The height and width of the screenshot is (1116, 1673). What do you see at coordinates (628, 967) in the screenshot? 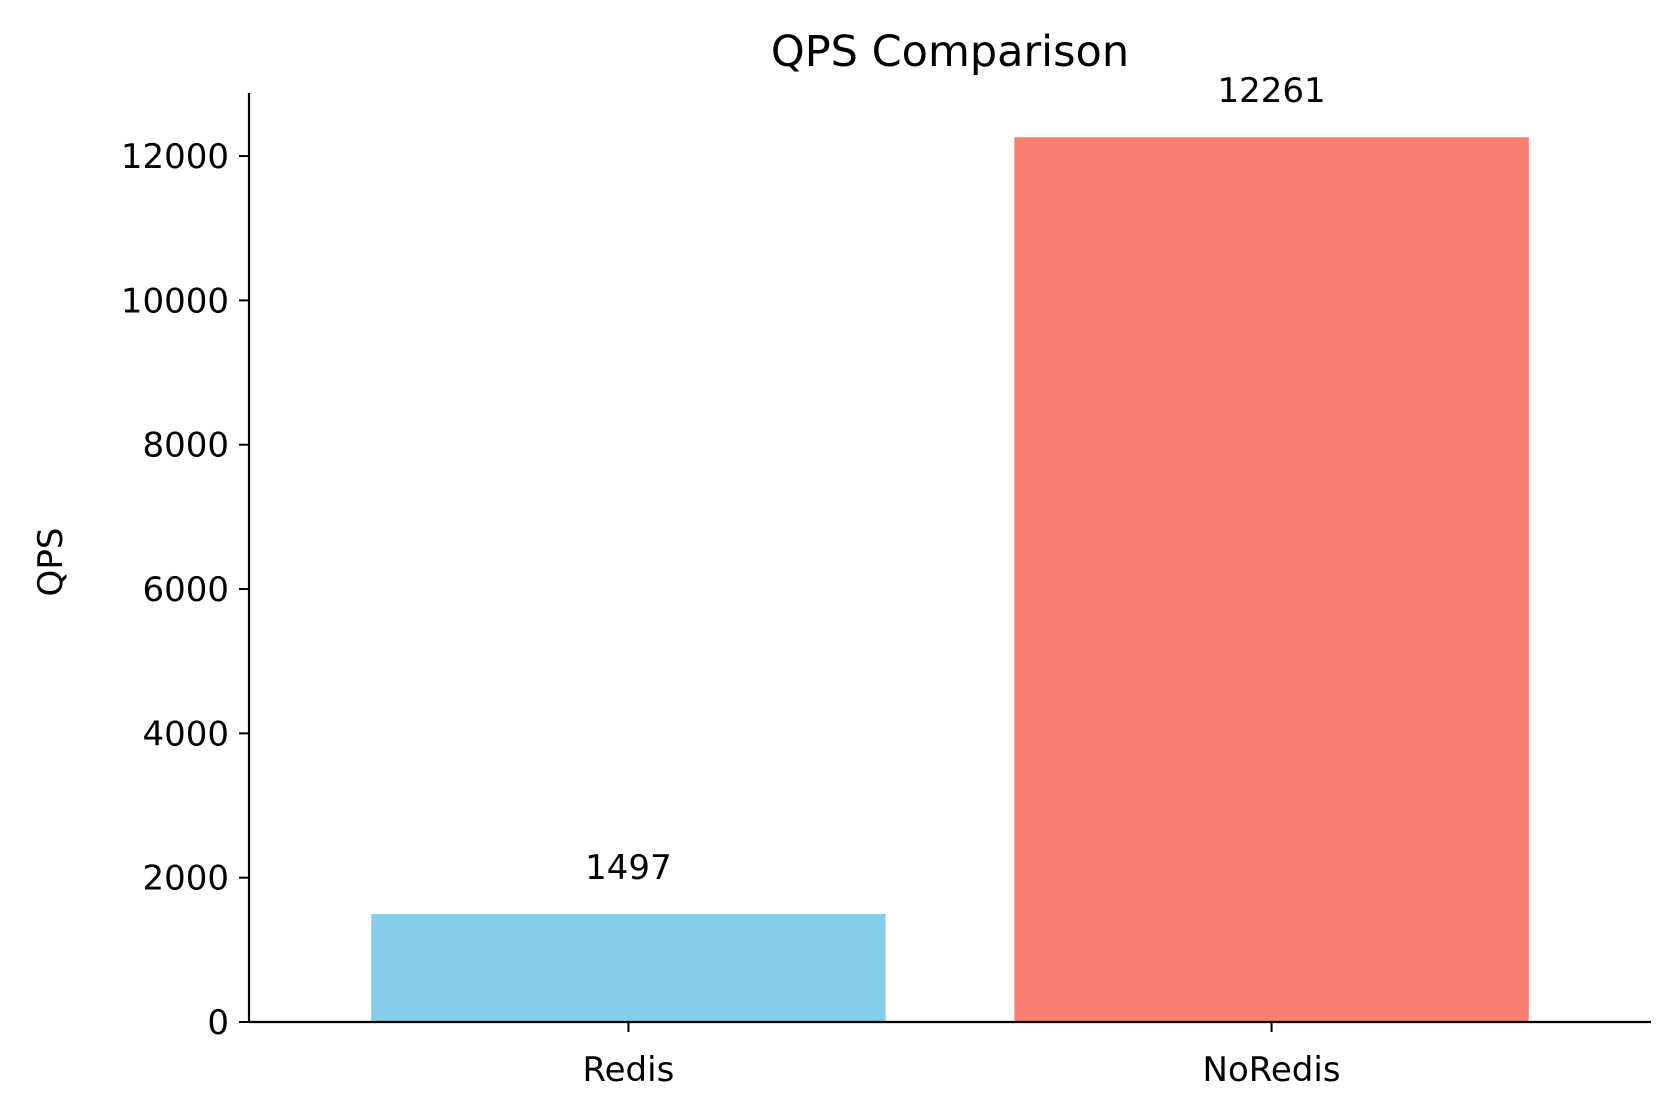
I see `bar-redis` at bounding box center [628, 967].